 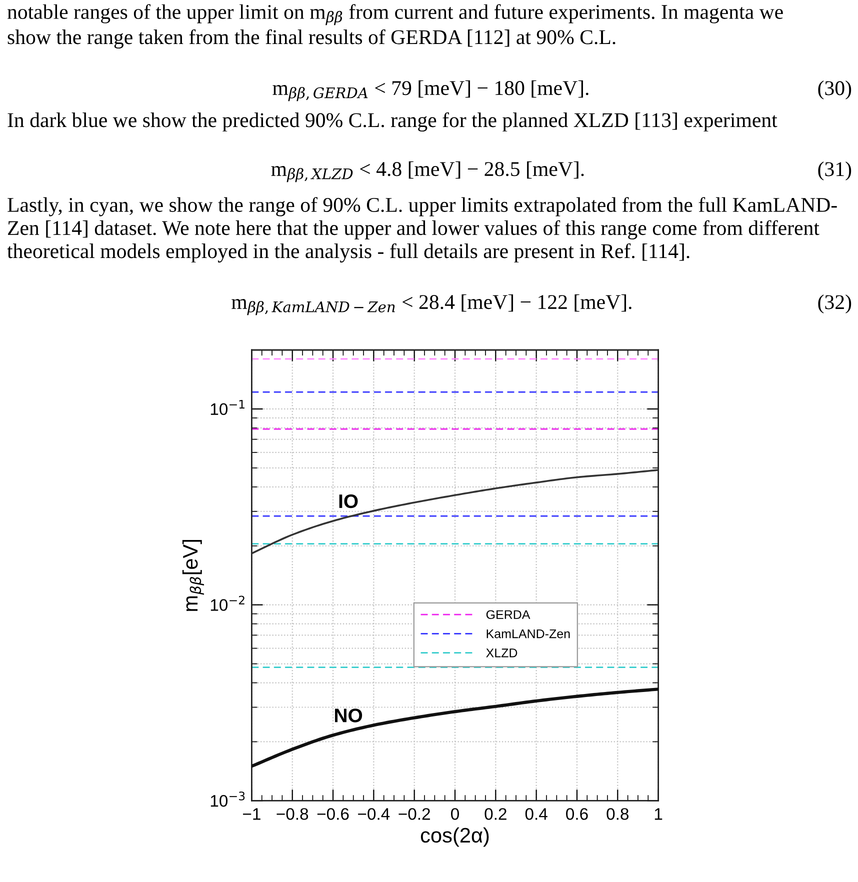 What do you see at coordinates (454, 837) in the screenshot?
I see `x-axis-title: cos(2α)` at bounding box center [454, 837].